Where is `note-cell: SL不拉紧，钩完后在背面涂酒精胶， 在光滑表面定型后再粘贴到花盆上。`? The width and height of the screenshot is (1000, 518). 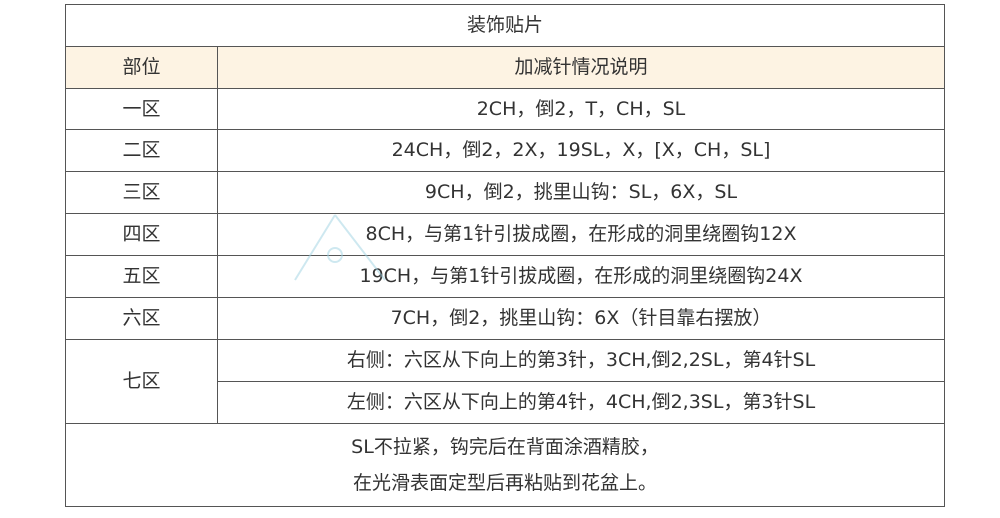 note-cell: SL不拉紧，钩完后在背面涂酒精胶， 在光滑表面定型后再粘贴到花盆上。 is located at coordinates (505, 465).